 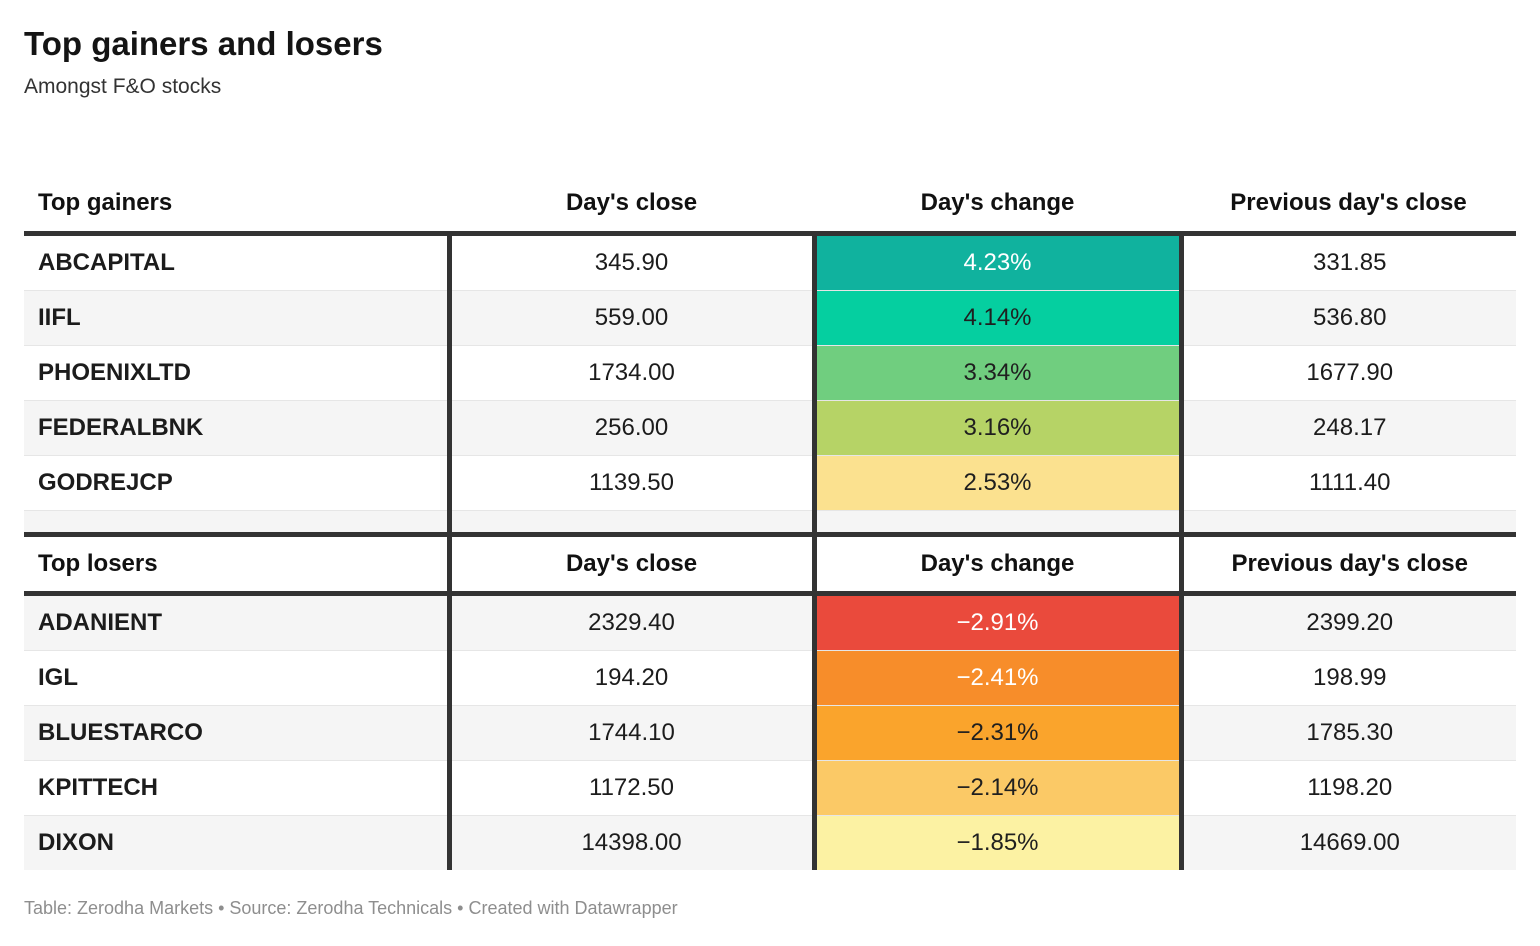 What do you see at coordinates (996, 428) in the screenshot?
I see `days-change-value: 3.16%` at bounding box center [996, 428].